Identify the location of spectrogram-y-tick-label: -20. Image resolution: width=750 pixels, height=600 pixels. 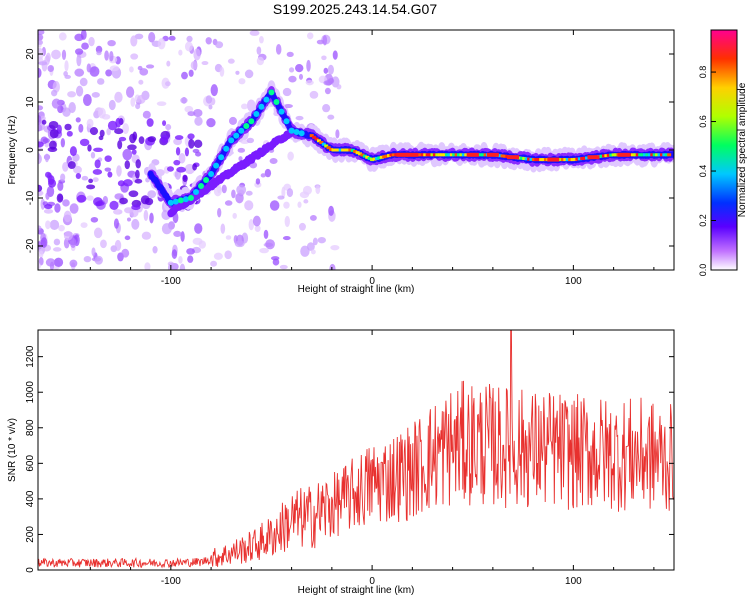
(30, 245).